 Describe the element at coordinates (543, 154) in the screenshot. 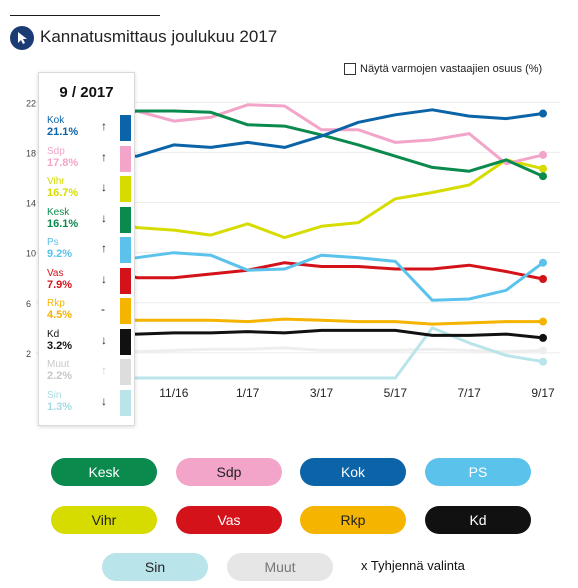

I see `end-point-sdp` at that location.